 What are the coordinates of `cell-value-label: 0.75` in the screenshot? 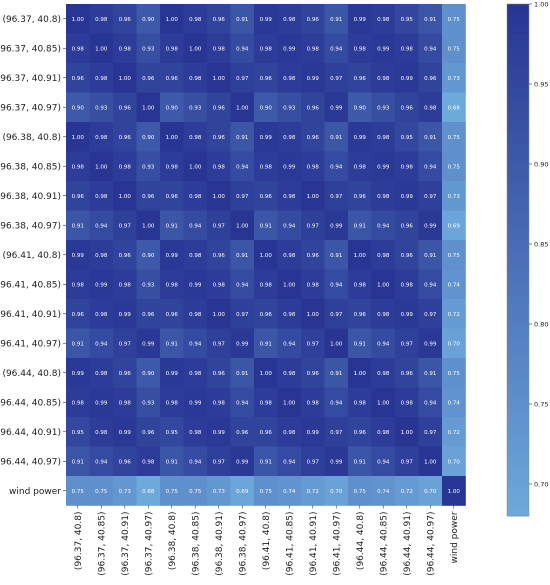 It's located at (101, 492).